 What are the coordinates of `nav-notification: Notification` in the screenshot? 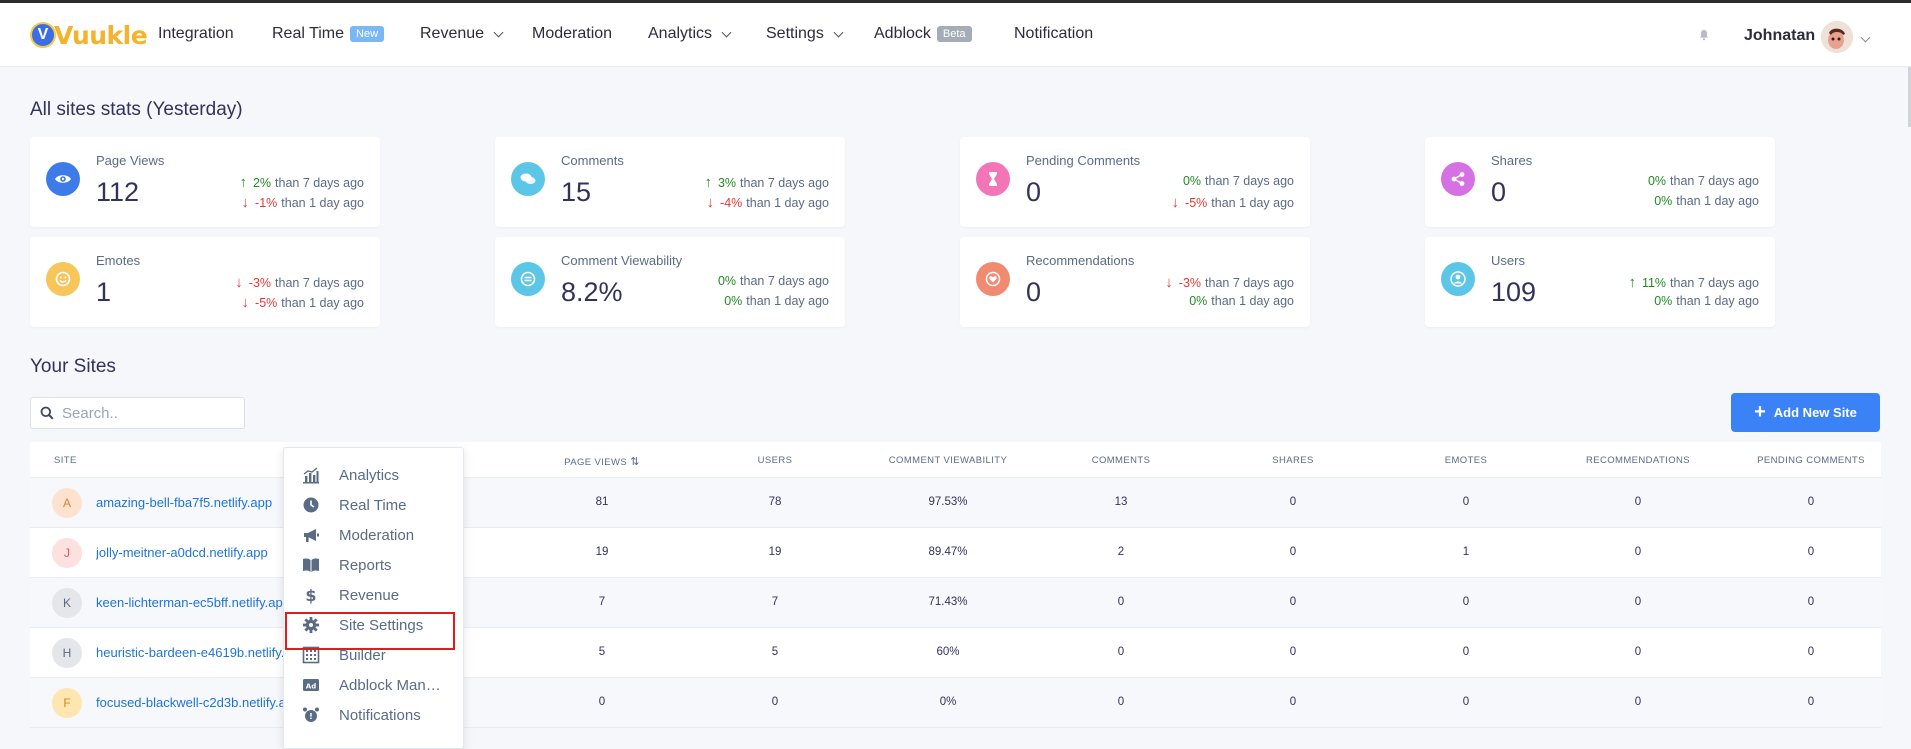 It's located at (1053, 34).